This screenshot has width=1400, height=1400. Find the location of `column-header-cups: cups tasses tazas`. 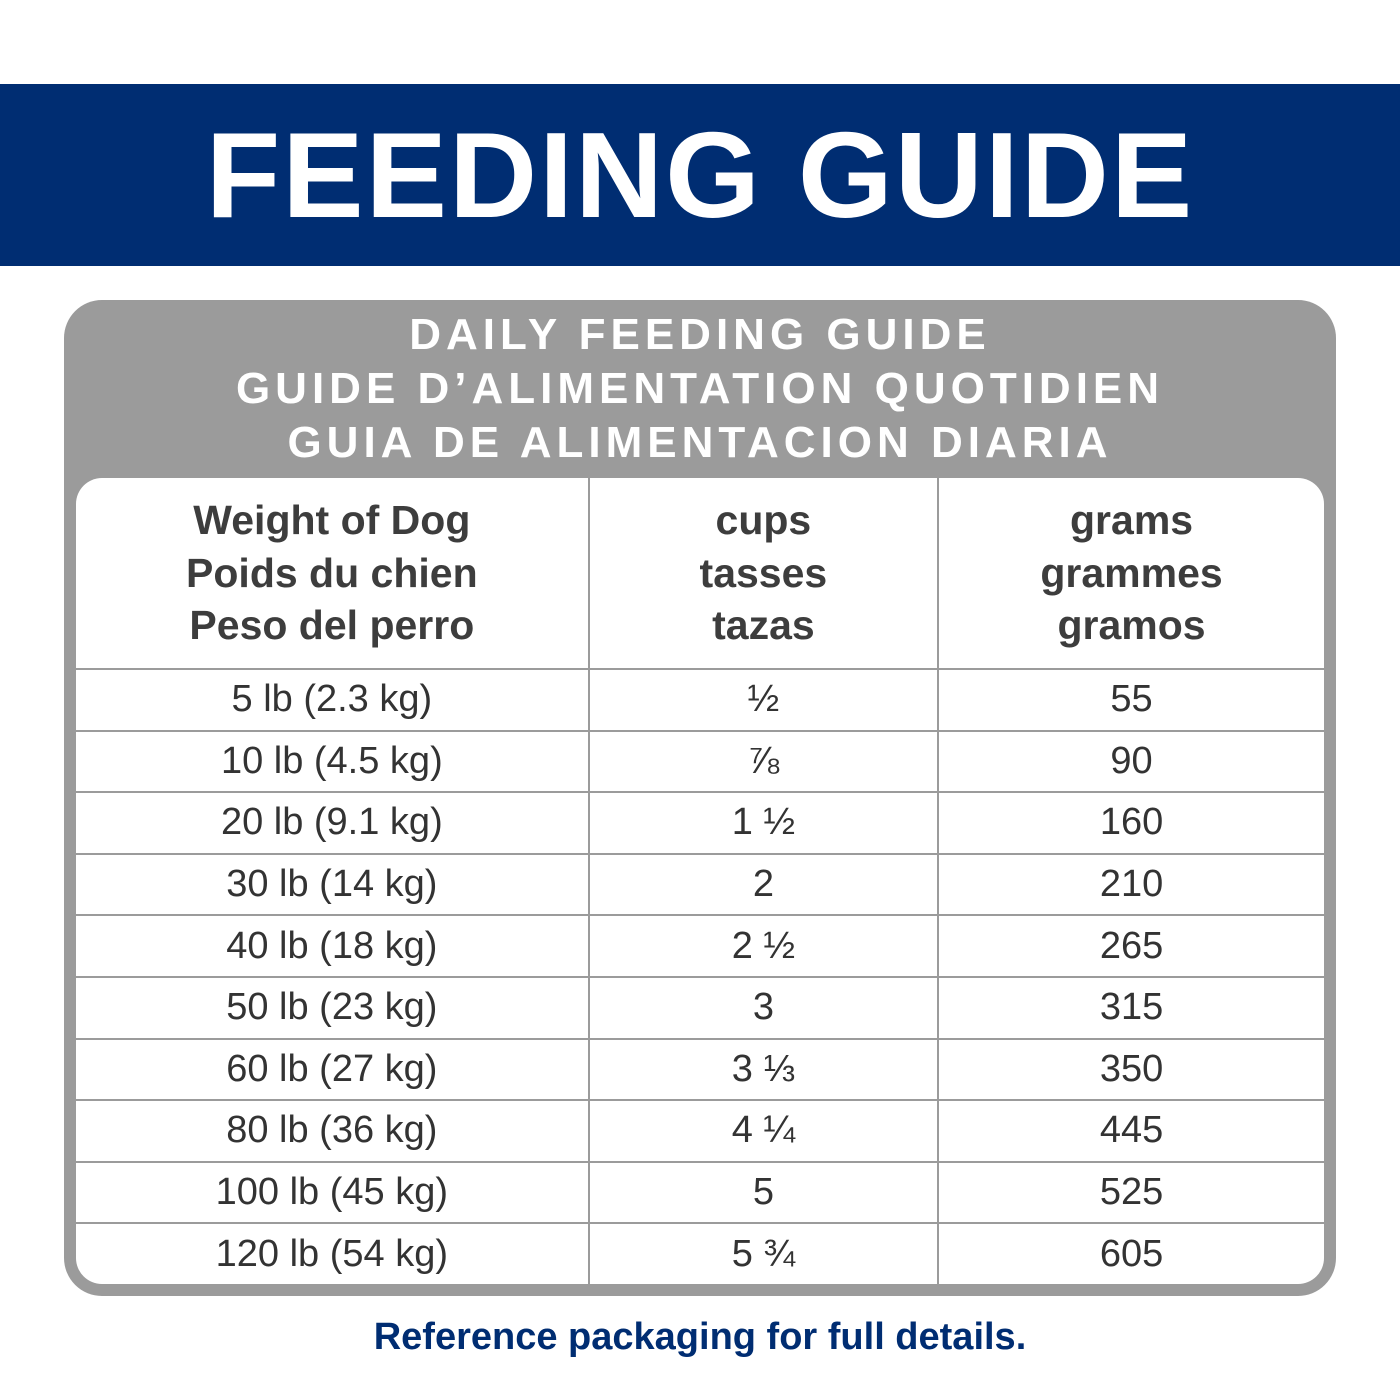

column-header-cups: cups tasses tazas is located at coordinates (762, 573).